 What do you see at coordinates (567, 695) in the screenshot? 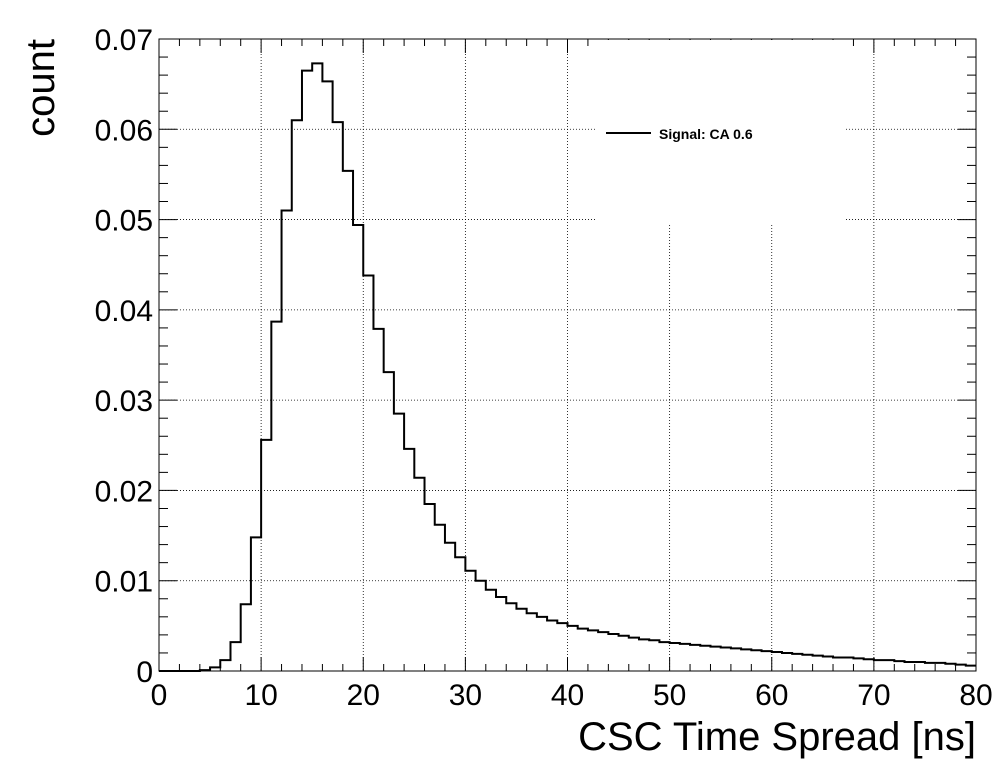
I see `x-tick-label: 40` at bounding box center [567, 695].